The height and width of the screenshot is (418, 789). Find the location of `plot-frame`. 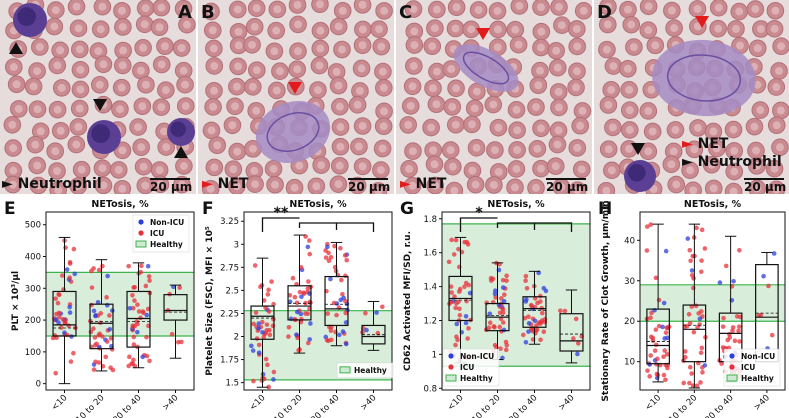

plot-frame is located at coordinates (516, 301).